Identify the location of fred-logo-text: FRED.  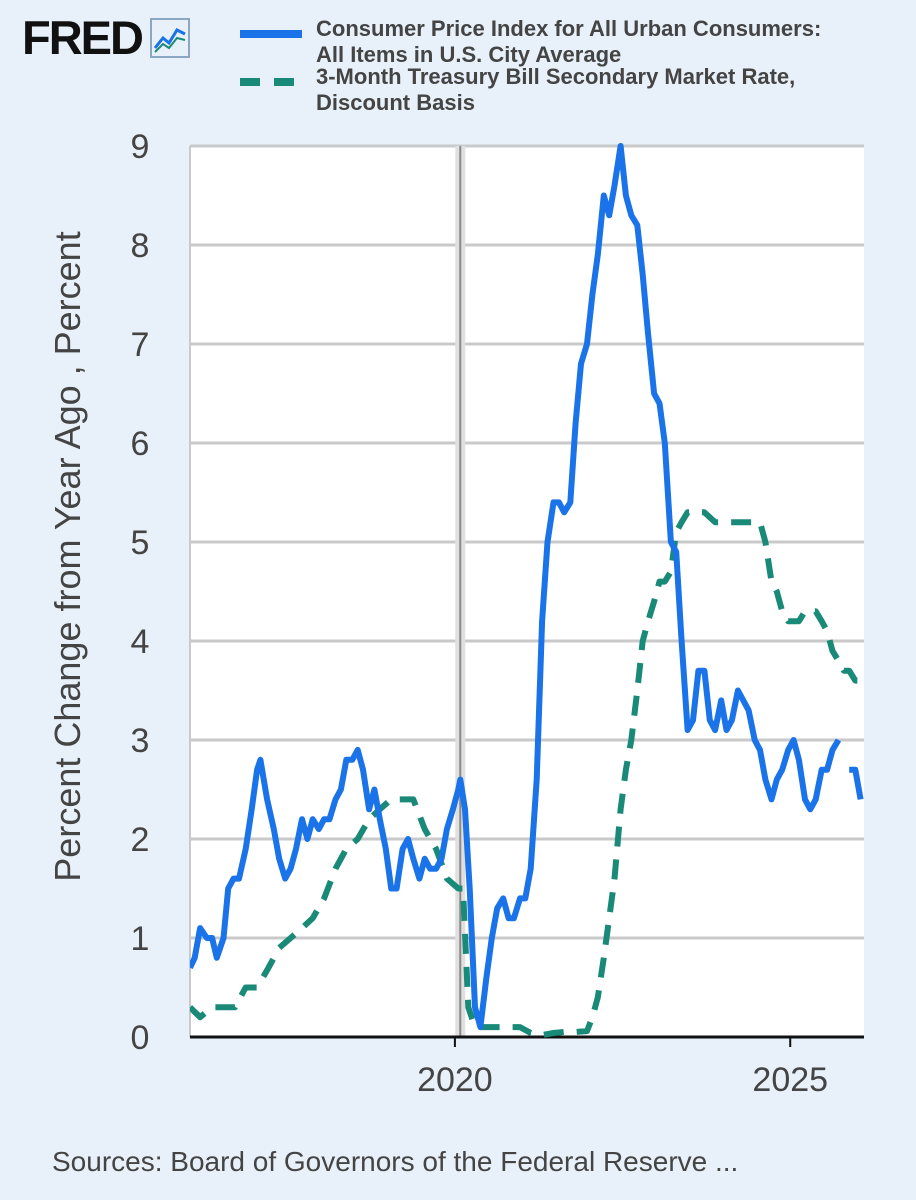
(83, 37).